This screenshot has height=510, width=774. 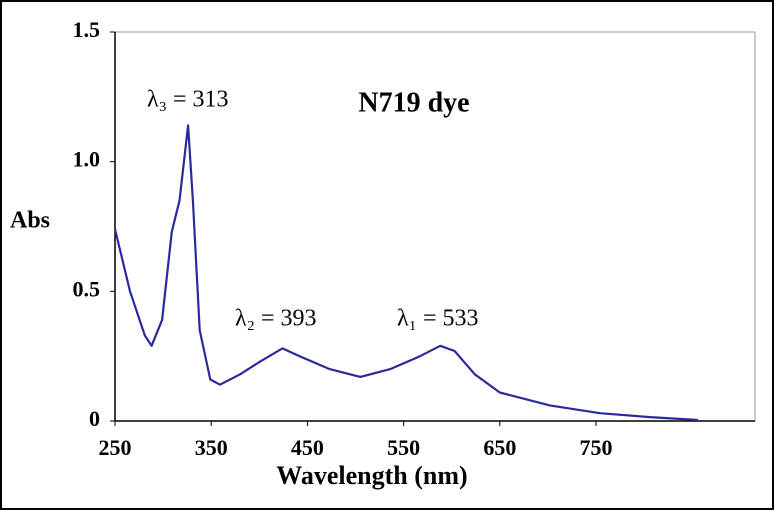 I want to click on y-tick-label: 0, so click(x=94, y=418).